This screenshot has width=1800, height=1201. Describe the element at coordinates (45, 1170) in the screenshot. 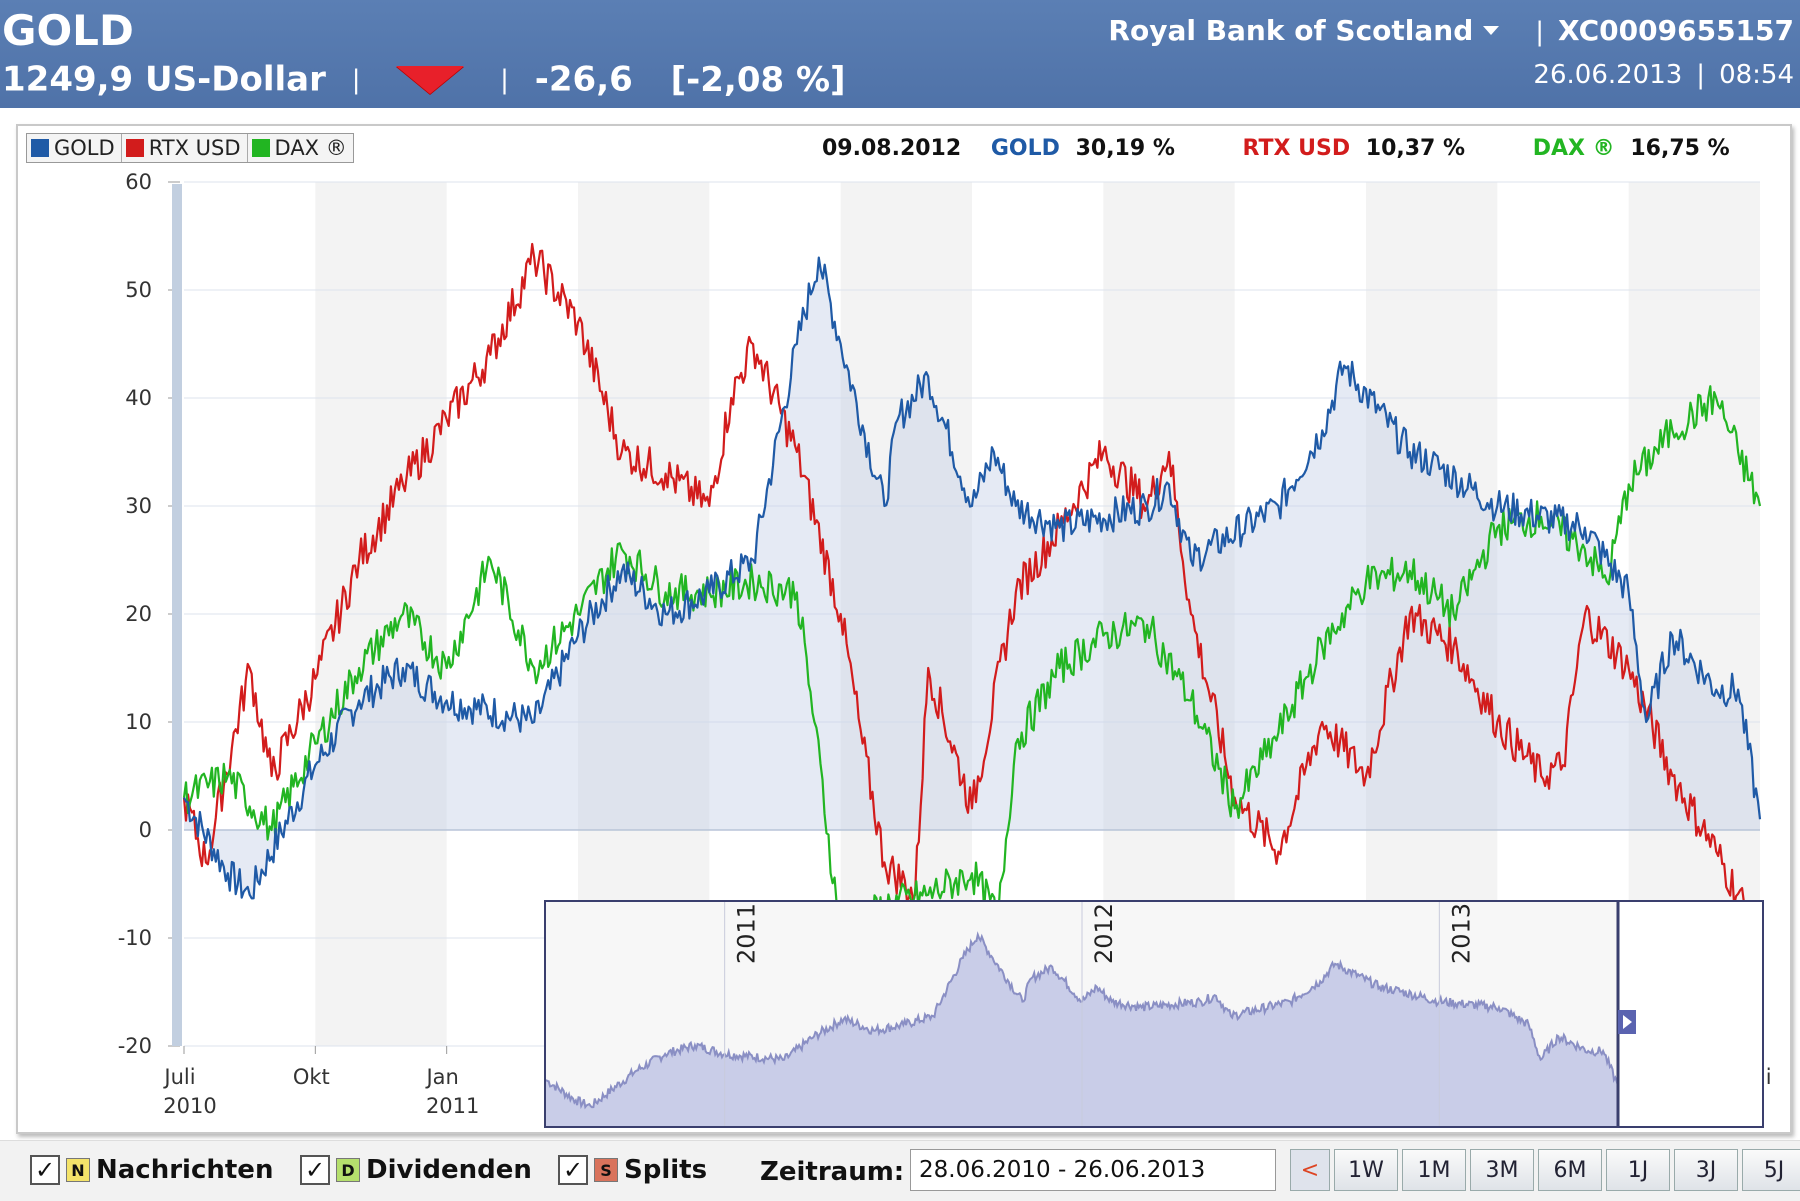

I see `news-checkbox: ✓` at that location.